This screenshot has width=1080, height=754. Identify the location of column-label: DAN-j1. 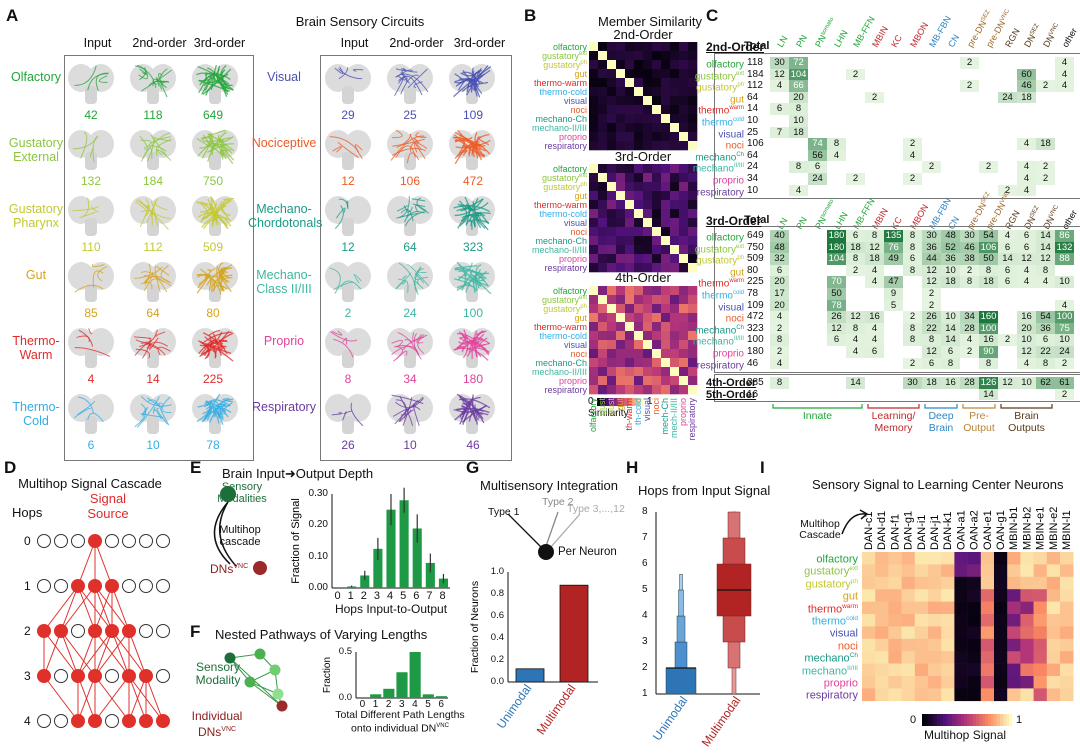
(935, 532).